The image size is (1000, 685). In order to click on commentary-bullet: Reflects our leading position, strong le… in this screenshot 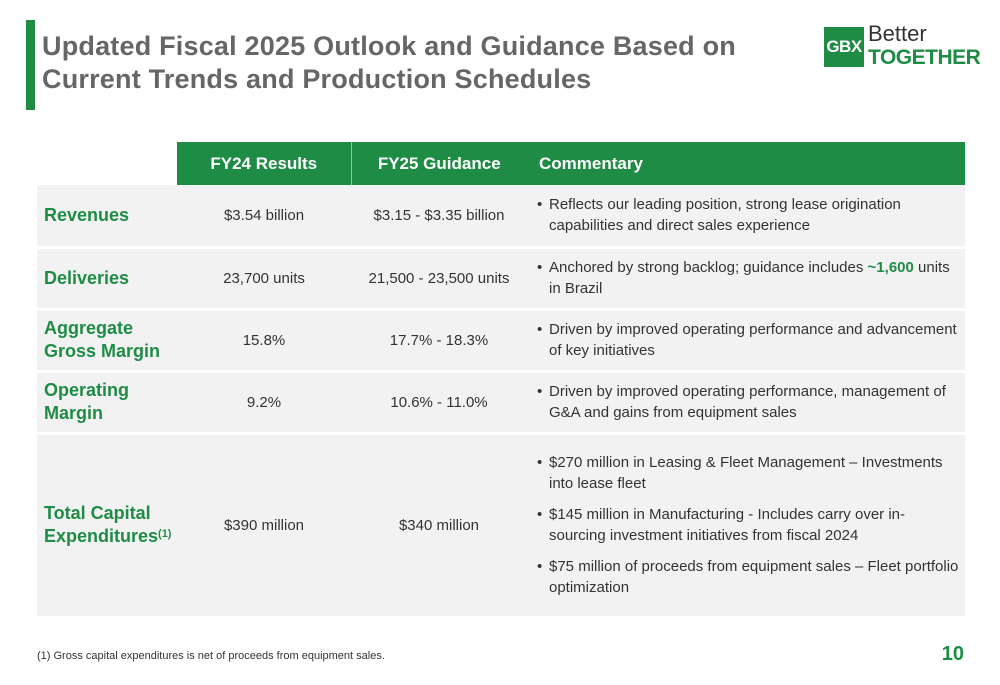, I will do `click(748, 215)`.